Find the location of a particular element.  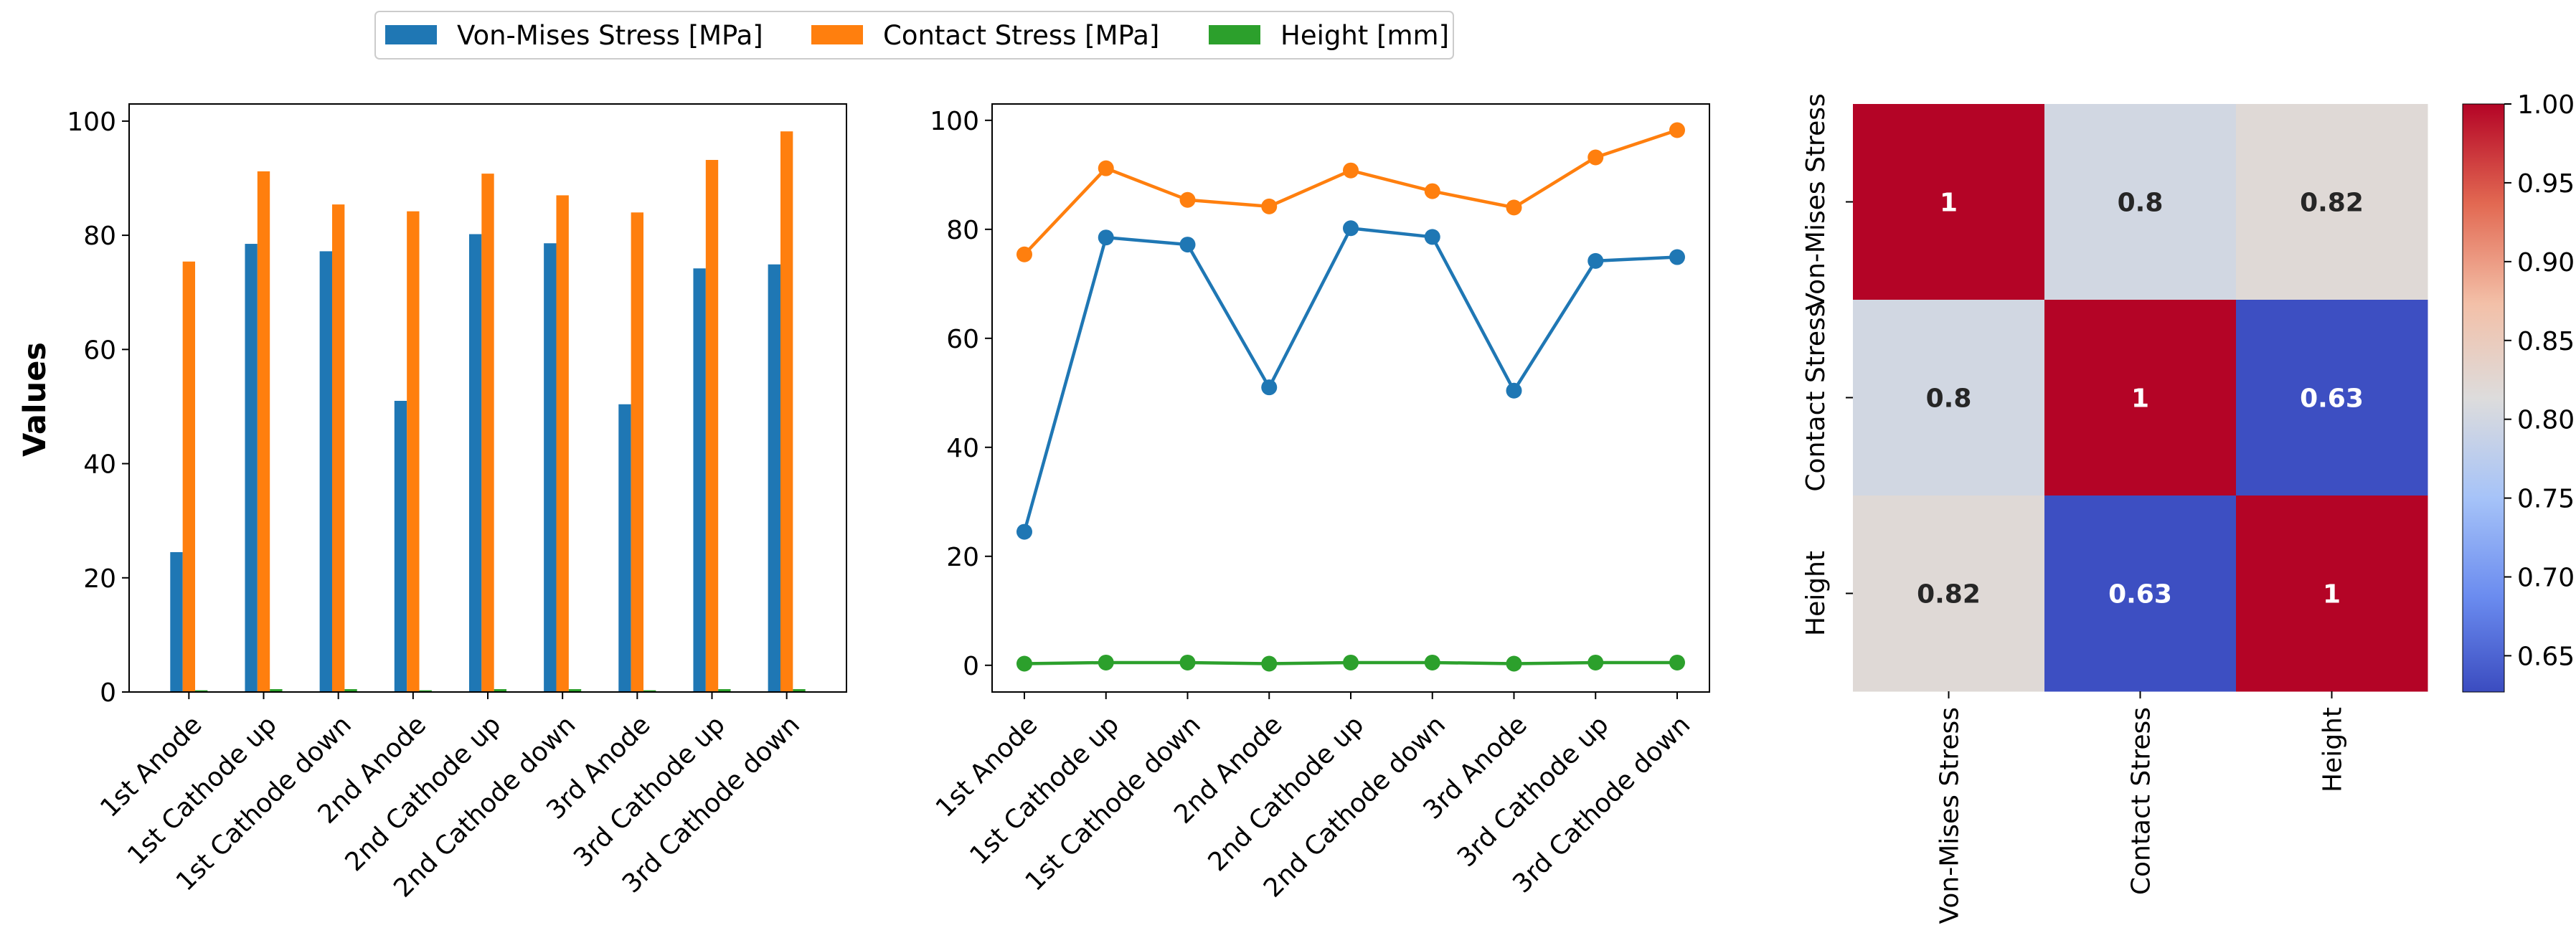

heatmap-cell-von-mises-stress-height is located at coordinates (2332, 202).